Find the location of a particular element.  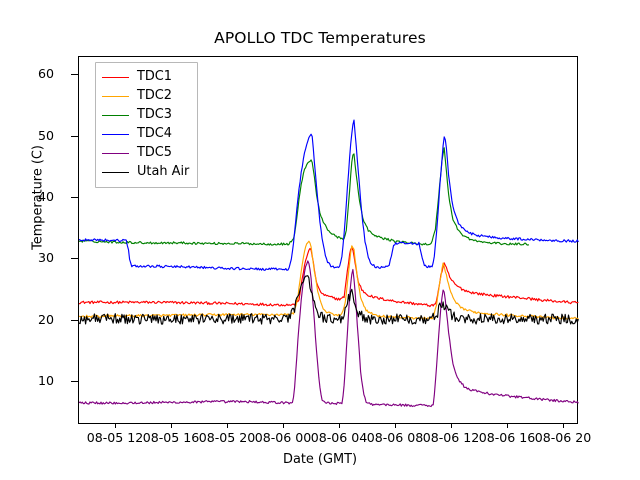

y-tick-label: 20 is located at coordinates (45, 319).